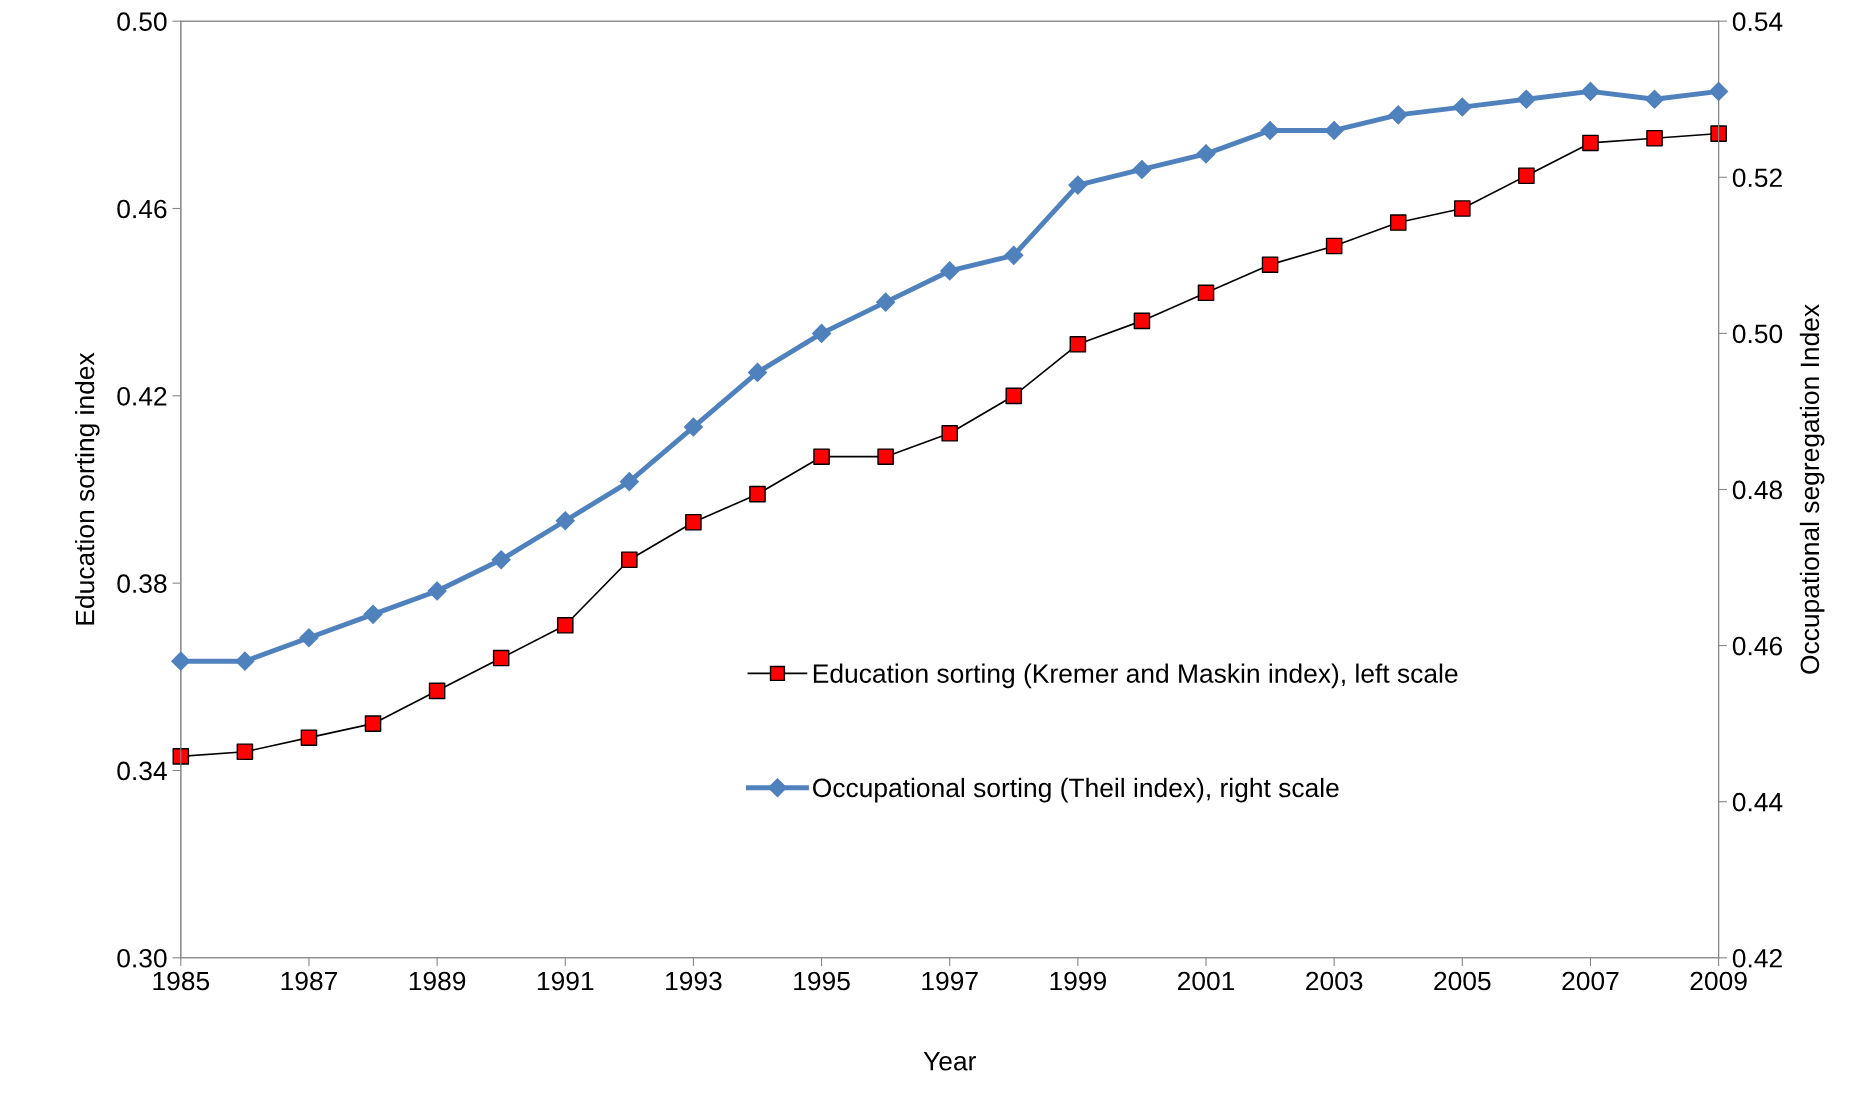  What do you see at coordinates (87, 488) in the screenshot?
I see `y-axis-title: Education sorting index` at bounding box center [87, 488].